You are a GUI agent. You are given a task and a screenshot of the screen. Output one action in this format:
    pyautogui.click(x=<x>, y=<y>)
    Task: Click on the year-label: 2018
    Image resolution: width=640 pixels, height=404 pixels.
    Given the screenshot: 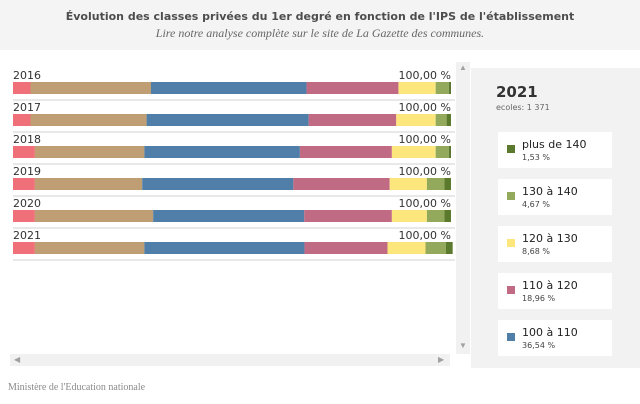 What is the action you would take?
    pyautogui.click(x=27, y=139)
    